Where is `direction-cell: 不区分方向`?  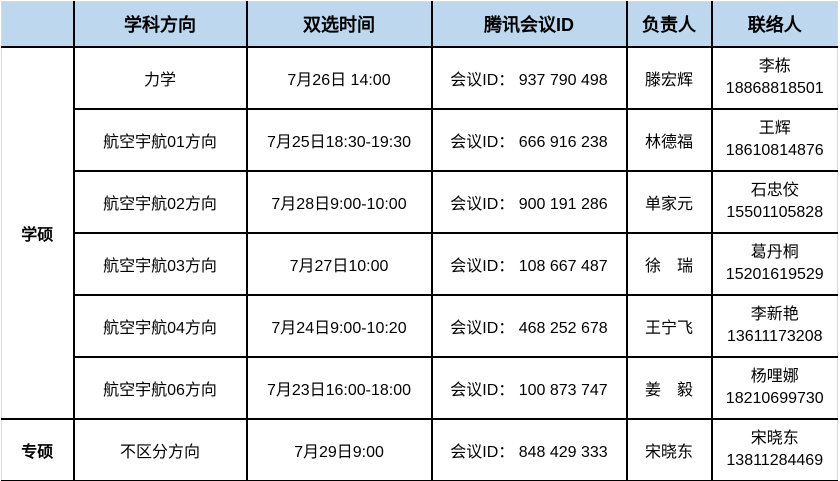 direction-cell: 不区分方向 is located at coordinates (160, 449).